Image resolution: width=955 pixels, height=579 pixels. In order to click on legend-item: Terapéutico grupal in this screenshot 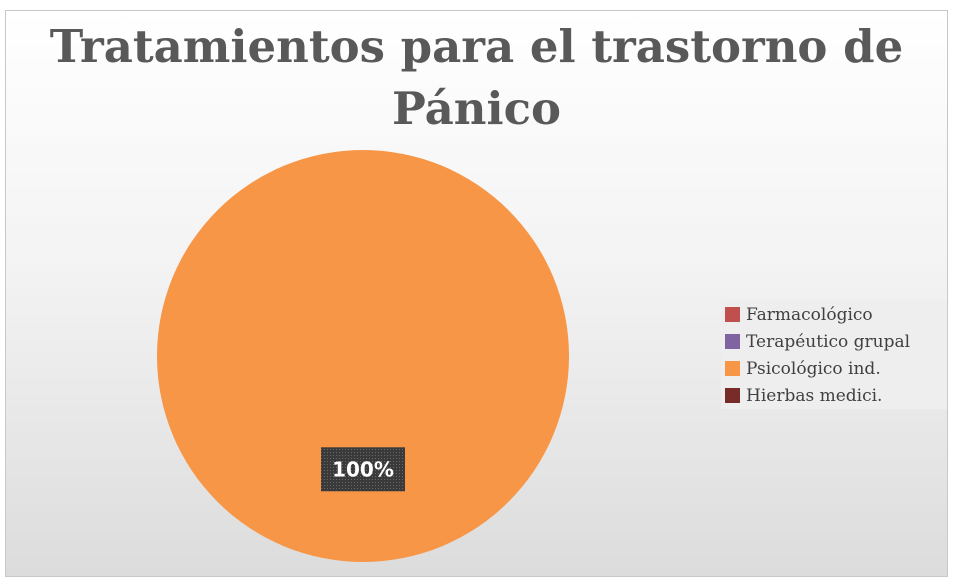, I will do `click(834, 341)`.